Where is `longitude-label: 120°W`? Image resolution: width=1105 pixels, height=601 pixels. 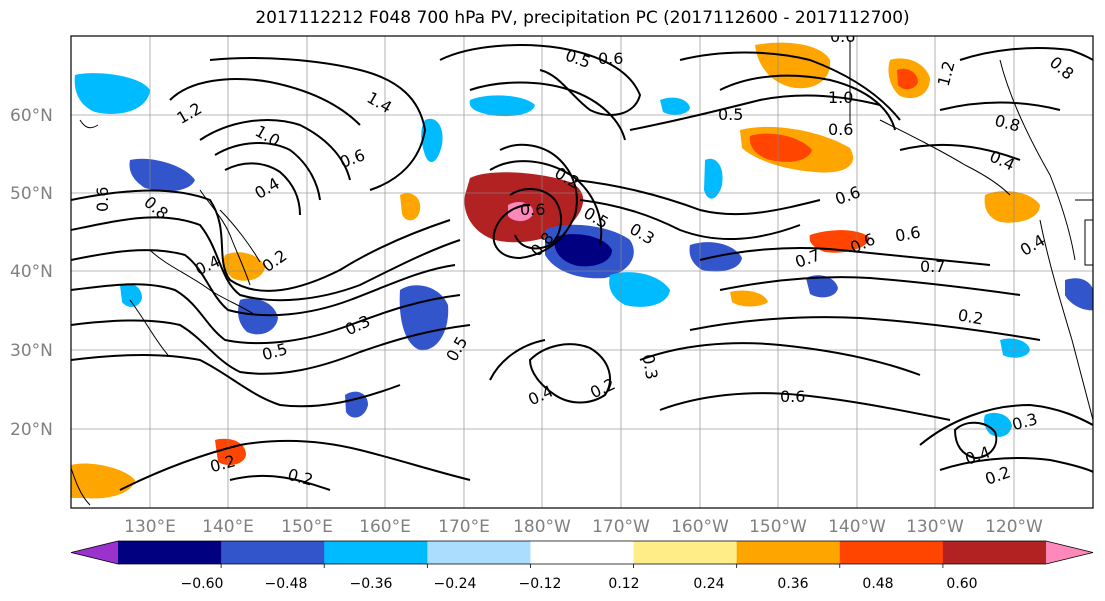 longitude-label: 120°W is located at coordinates (1014, 527).